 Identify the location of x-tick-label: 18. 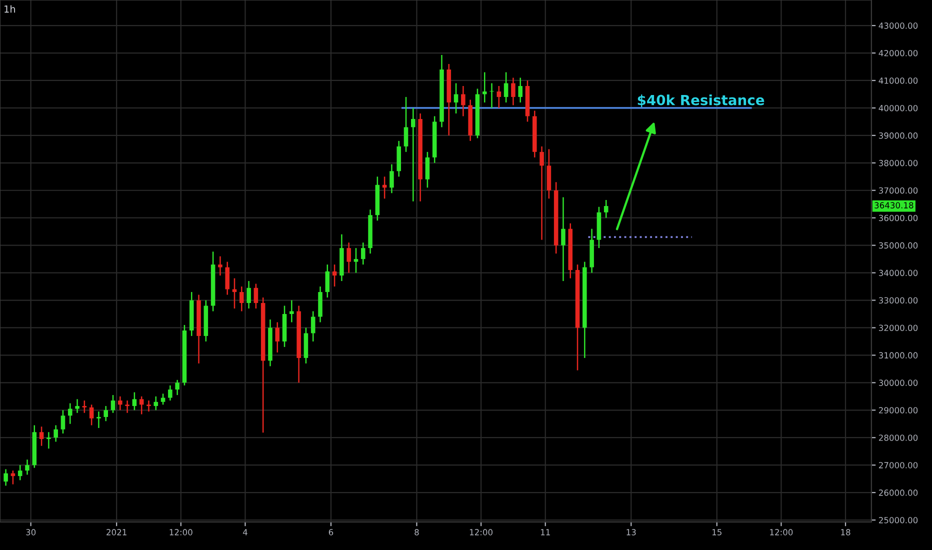
(845, 532).